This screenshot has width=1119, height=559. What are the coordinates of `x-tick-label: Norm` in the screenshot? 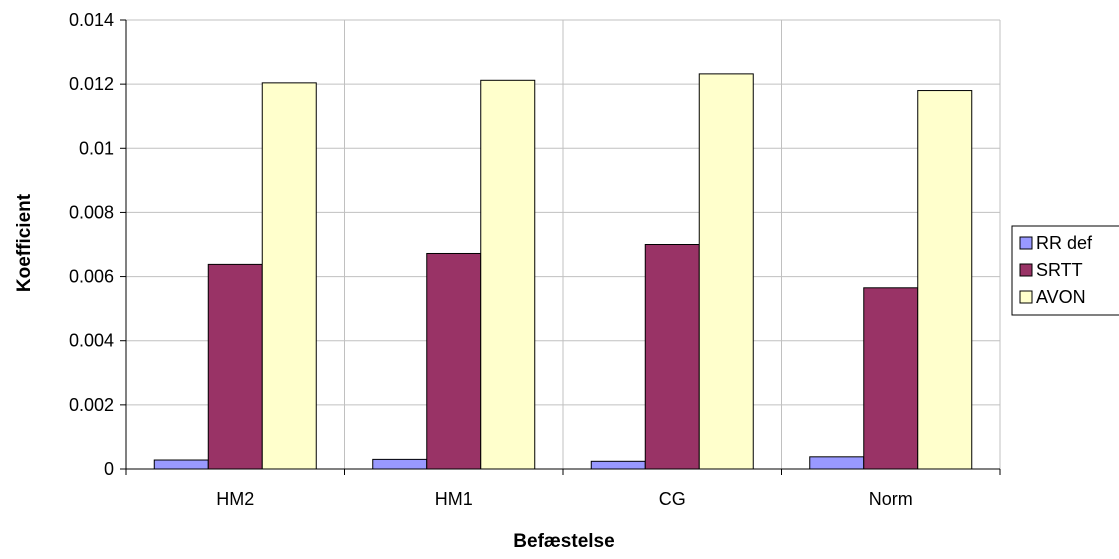 It's located at (891, 499).